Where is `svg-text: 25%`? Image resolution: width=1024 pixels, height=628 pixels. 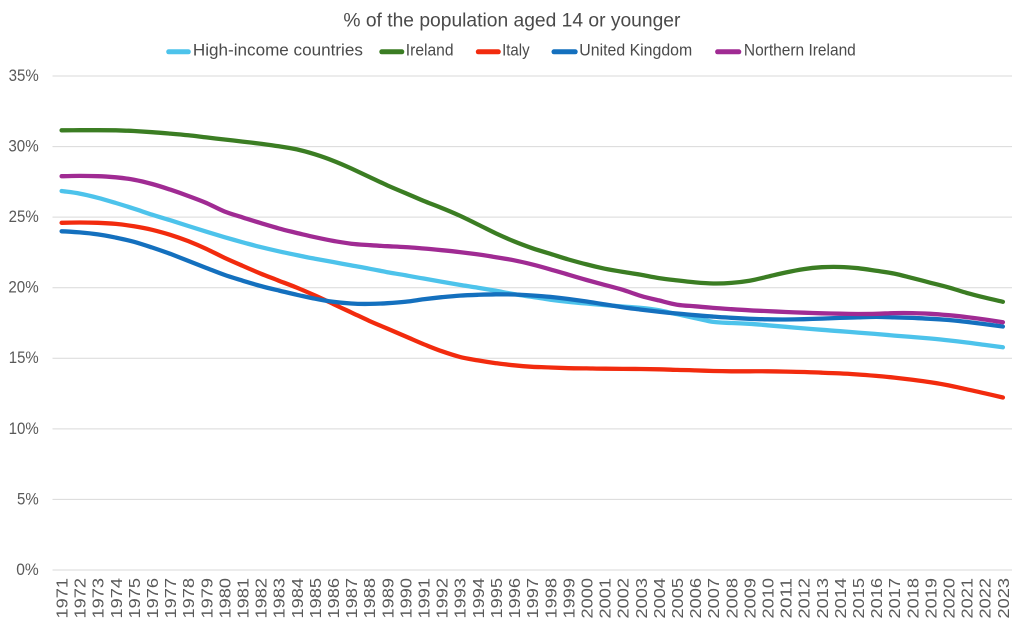
svg-text: 25% is located at coordinates (24, 217).